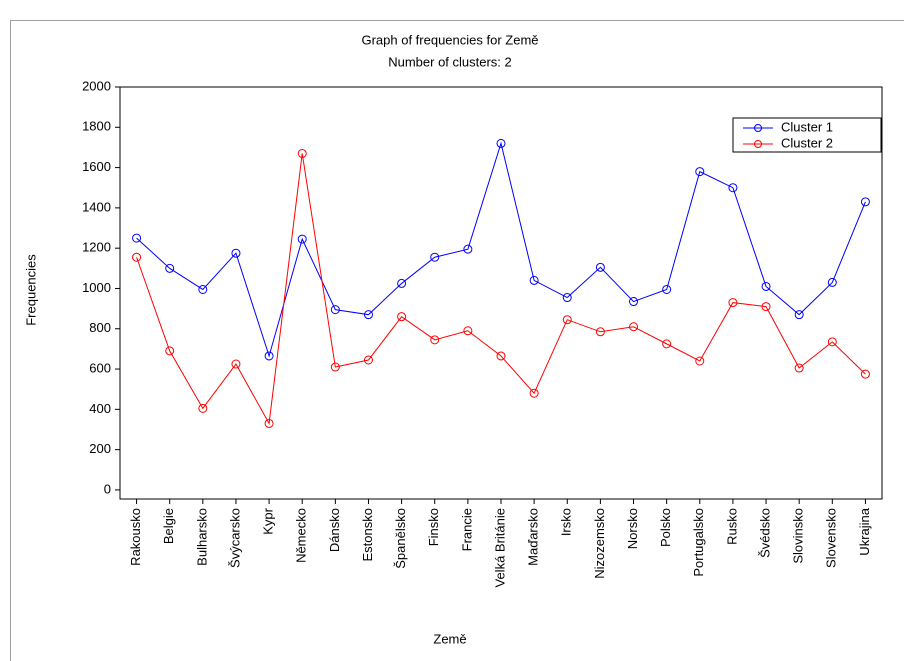 Image resolution: width=904 pixels, height=661 pixels. What do you see at coordinates (533, 537) in the screenshot?
I see `x-tick-label: Maďarsko` at bounding box center [533, 537].